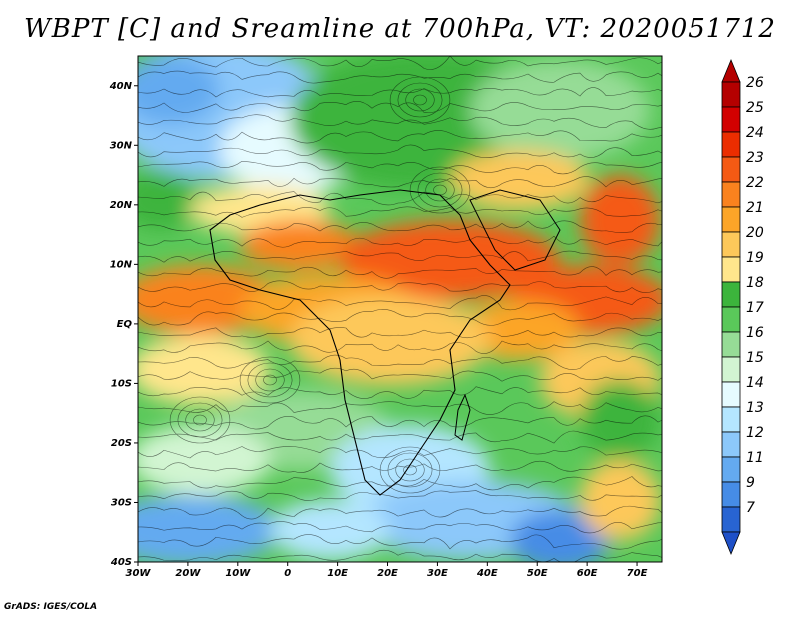 The height and width of the screenshot is (618, 800). What do you see at coordinates (637, 573) in the screenshot?
I see `lon-tick-label: 70E` at bounding box center [637, 573].